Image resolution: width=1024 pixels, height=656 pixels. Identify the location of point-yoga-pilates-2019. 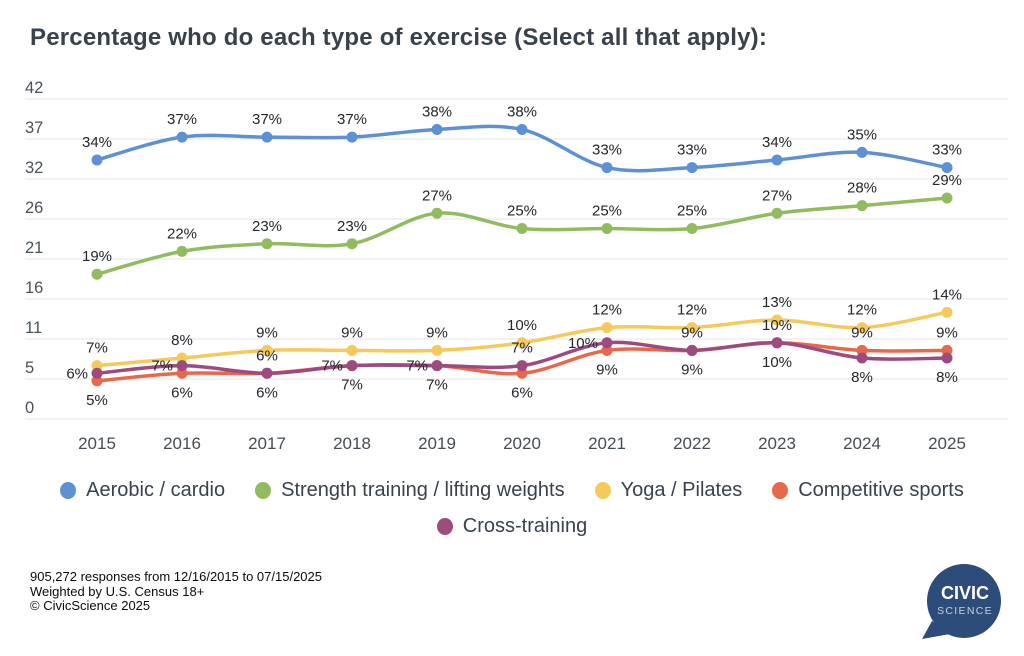
(437, 350).